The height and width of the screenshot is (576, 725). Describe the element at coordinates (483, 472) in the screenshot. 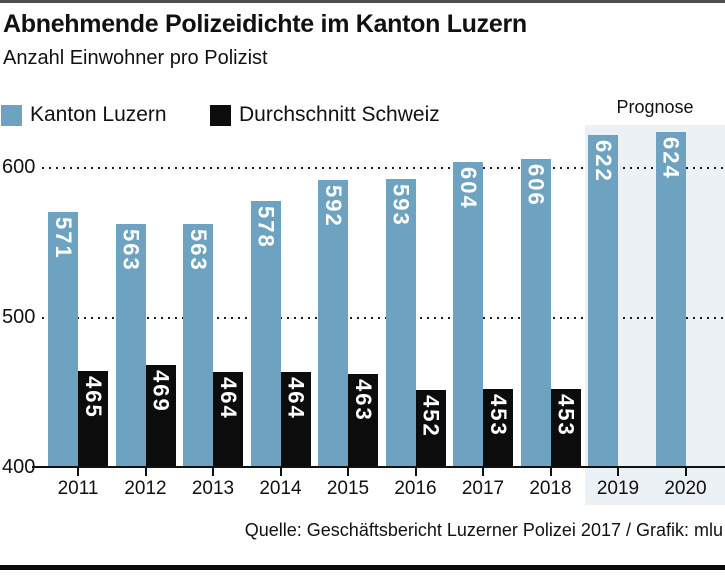

I see `x-axis-tick-2017` at that location.